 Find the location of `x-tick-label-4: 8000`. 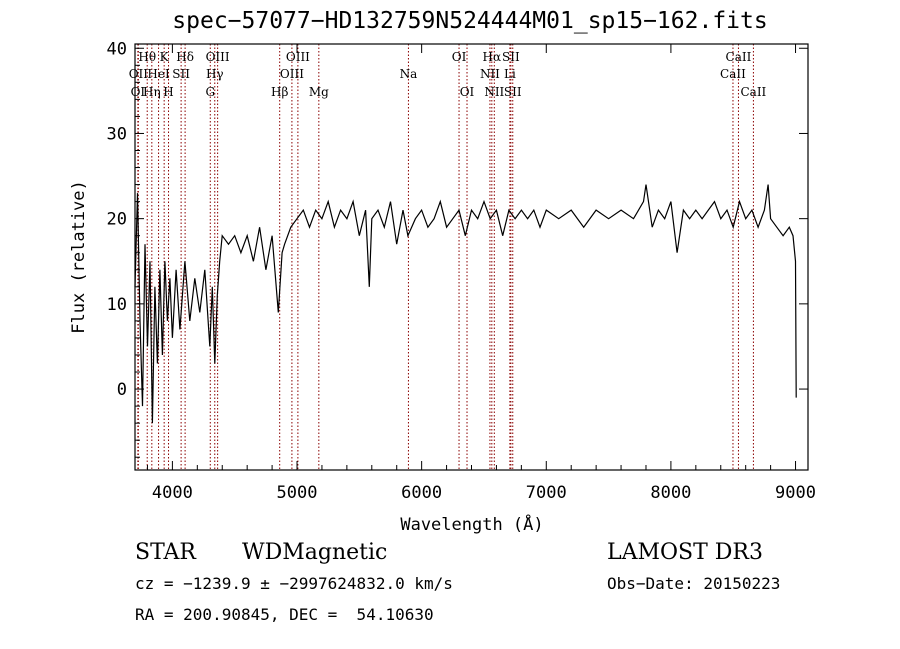

x-tick-label-4: 8000 is located at coordinates (670, 493).